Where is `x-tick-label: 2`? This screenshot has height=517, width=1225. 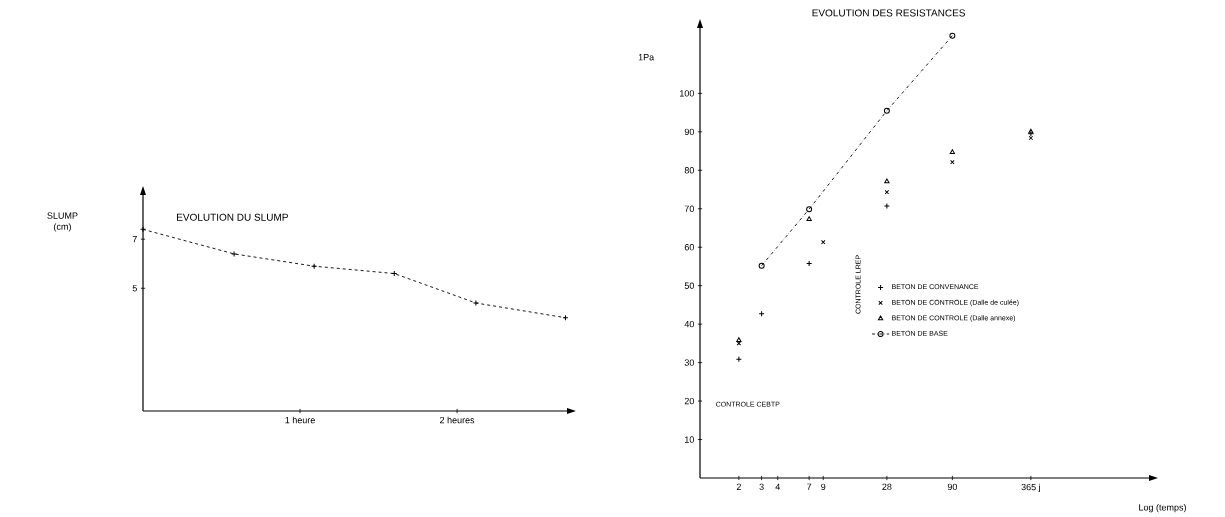
x-tick-label: 2 is located at coordinates (738, 486).